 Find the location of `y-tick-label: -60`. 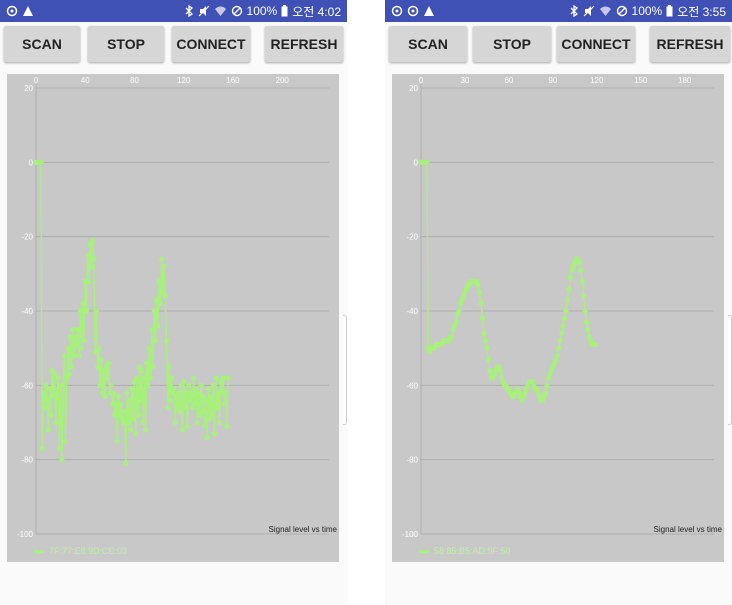

y-tick-label: -60 is located at coordinates (27, 385).